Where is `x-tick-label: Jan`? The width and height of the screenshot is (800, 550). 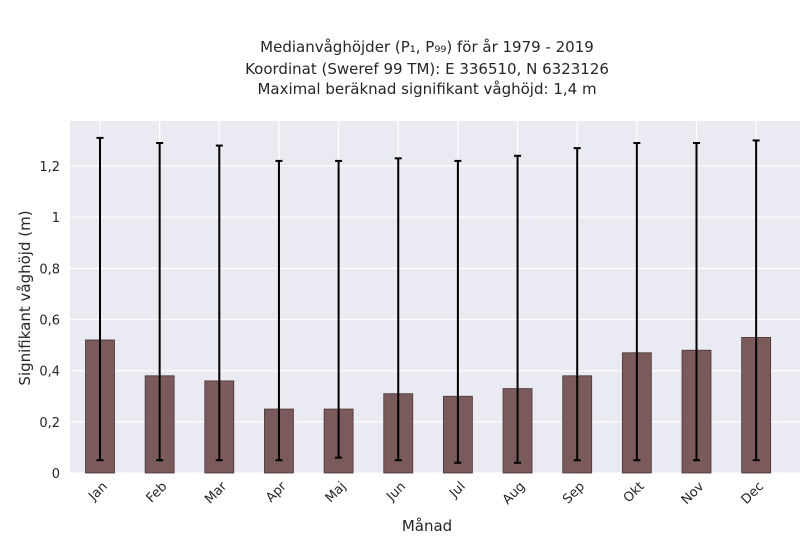 x-tick-label: Jan is located at coordinates (97, 491).